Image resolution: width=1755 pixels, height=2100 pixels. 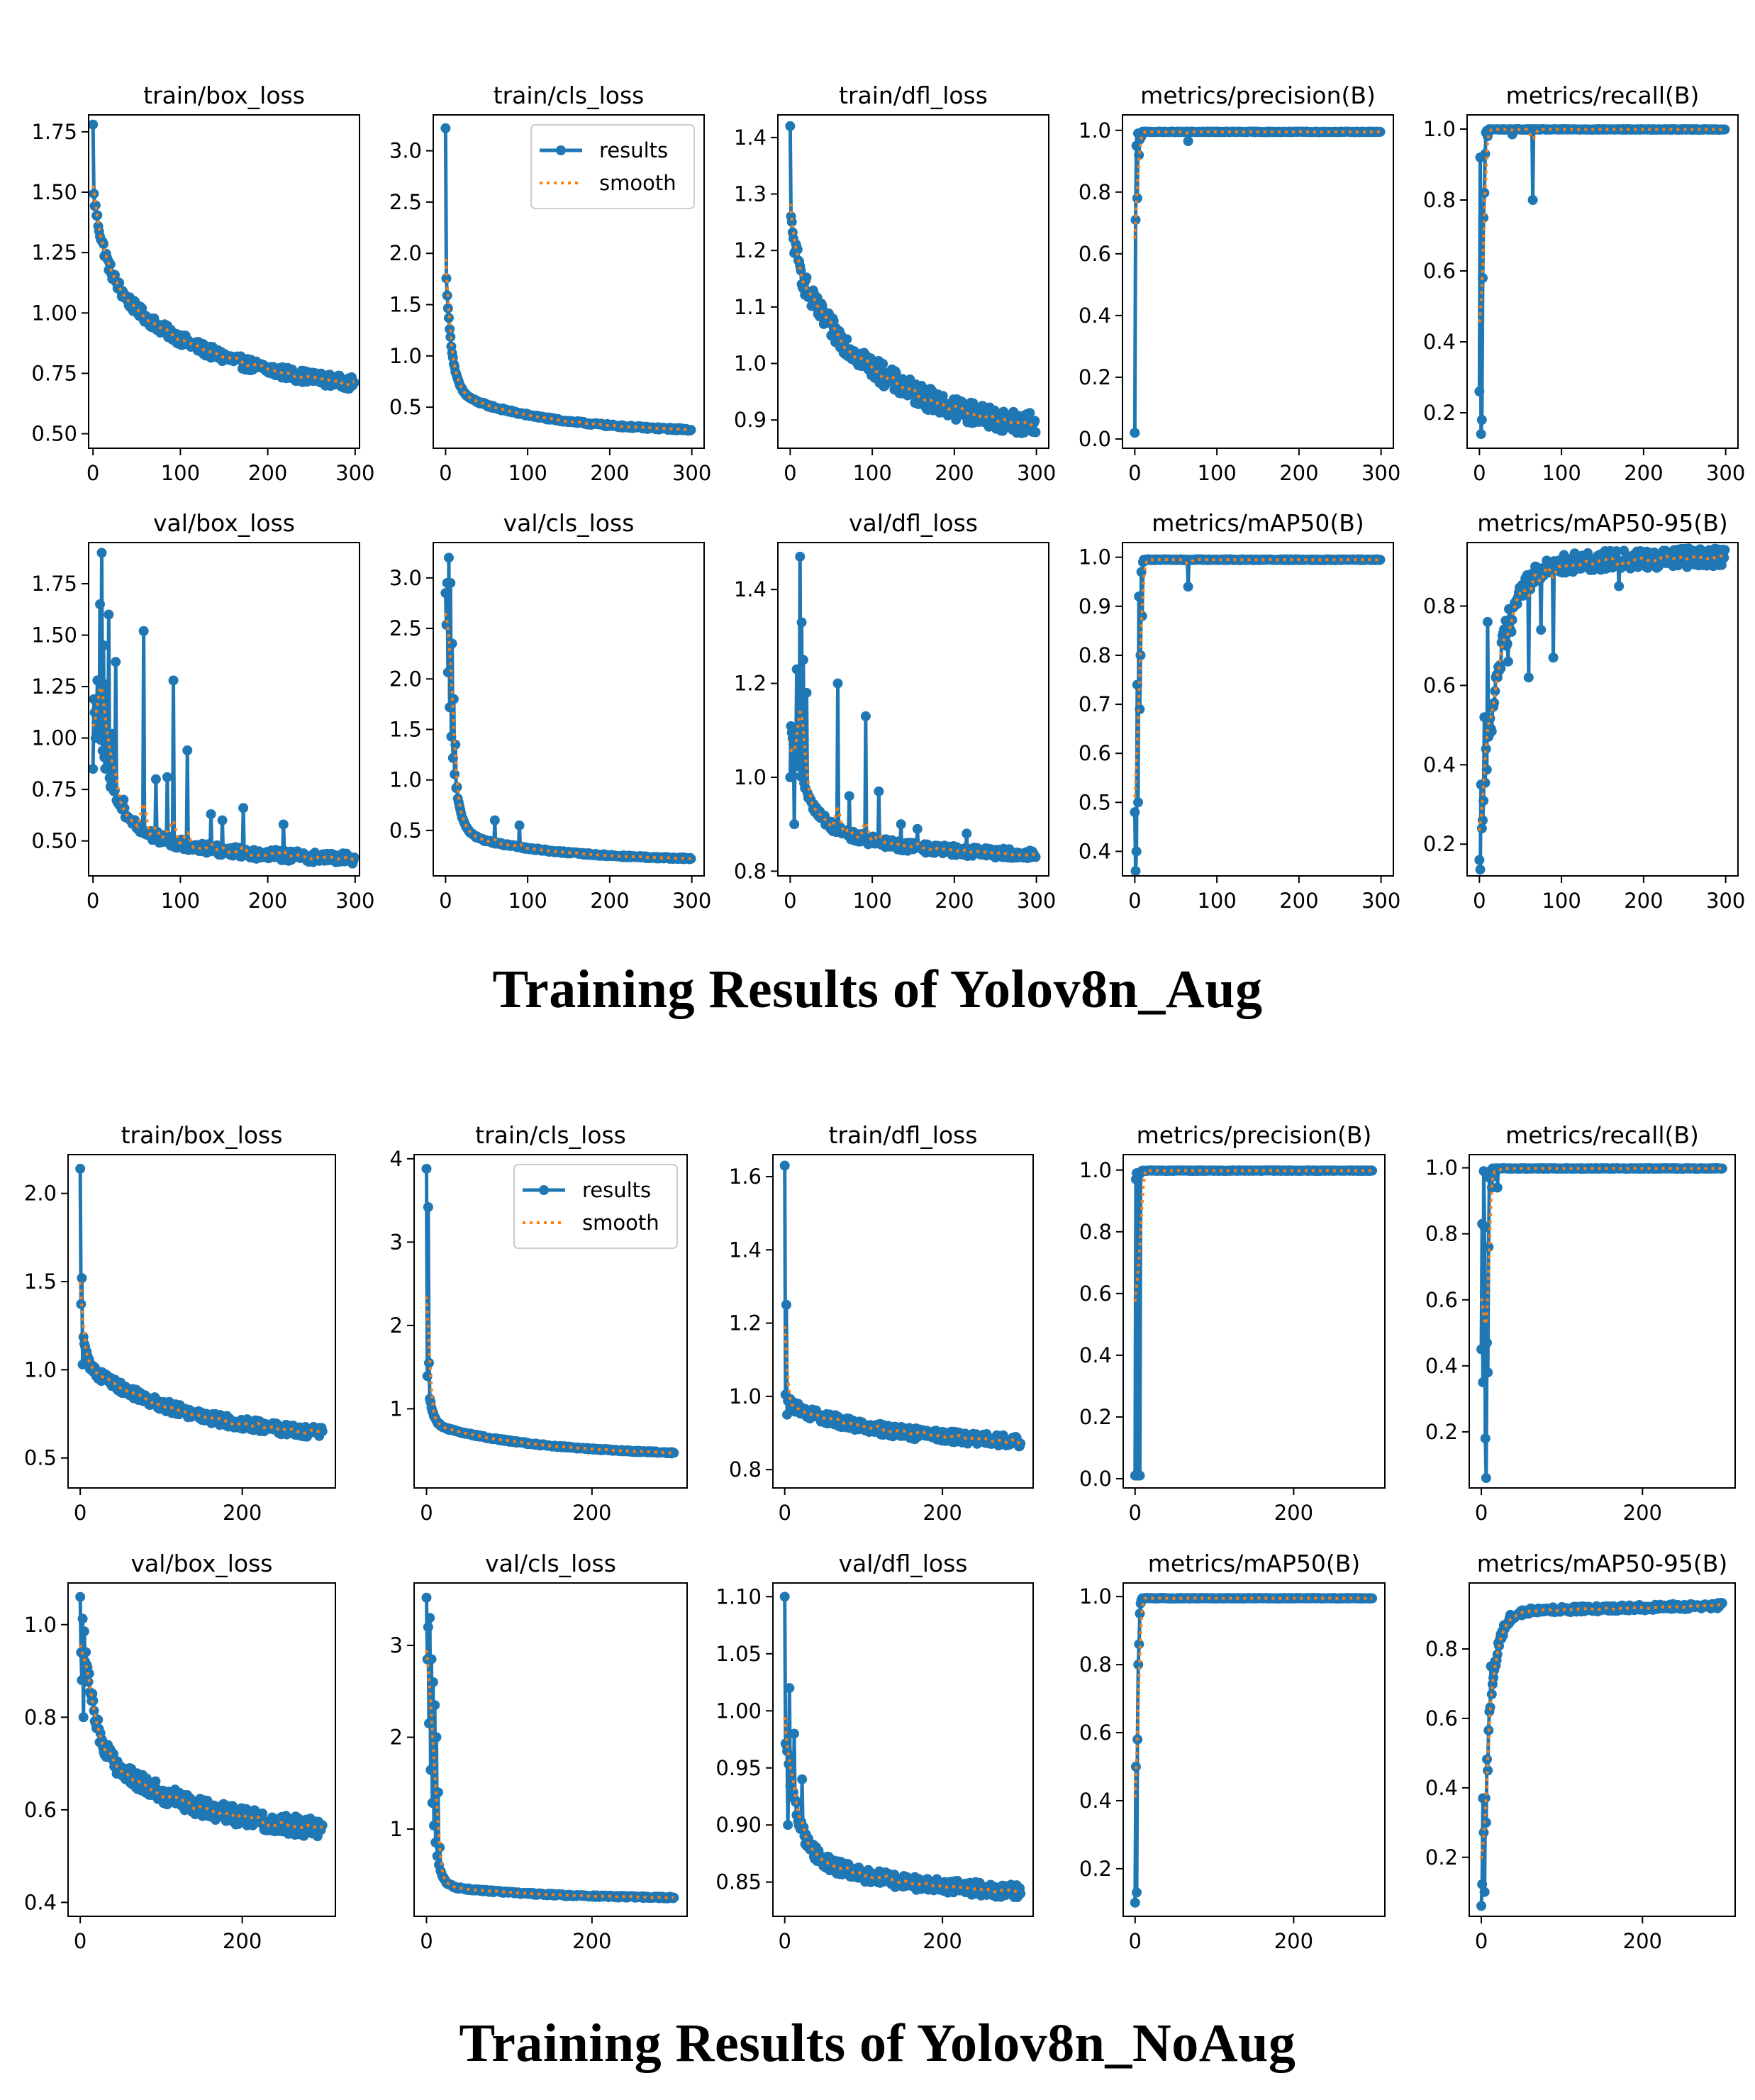 What do you see at coordinates (405, 407) in the screenshot?
I see `y-tick-label: 0.5` at bounding box center [405, 407].